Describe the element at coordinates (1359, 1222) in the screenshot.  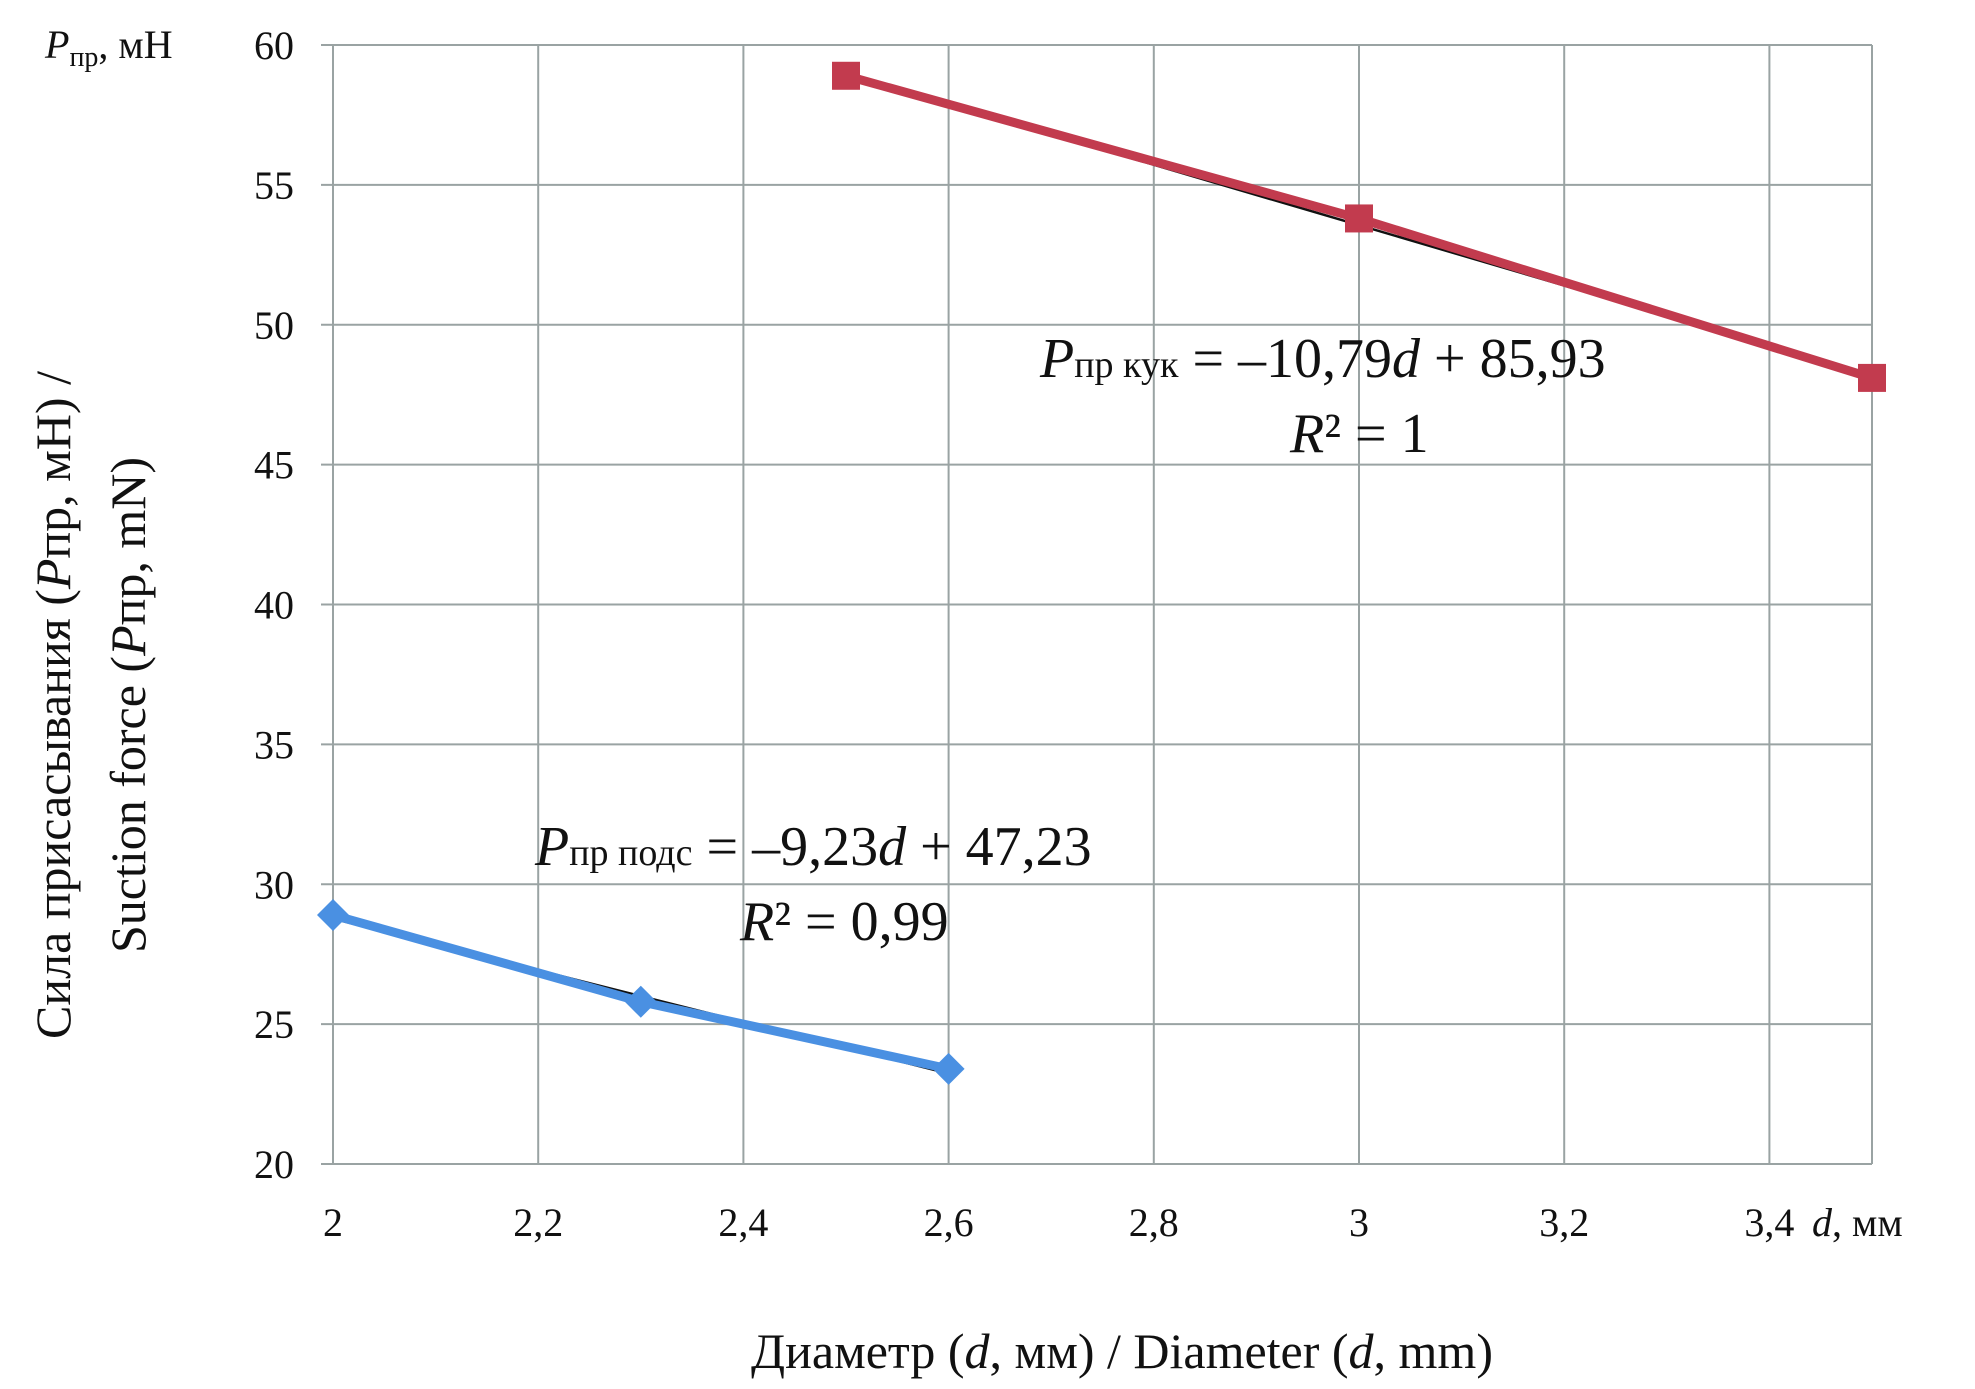
I see `x-tick-label: 3` at that location.